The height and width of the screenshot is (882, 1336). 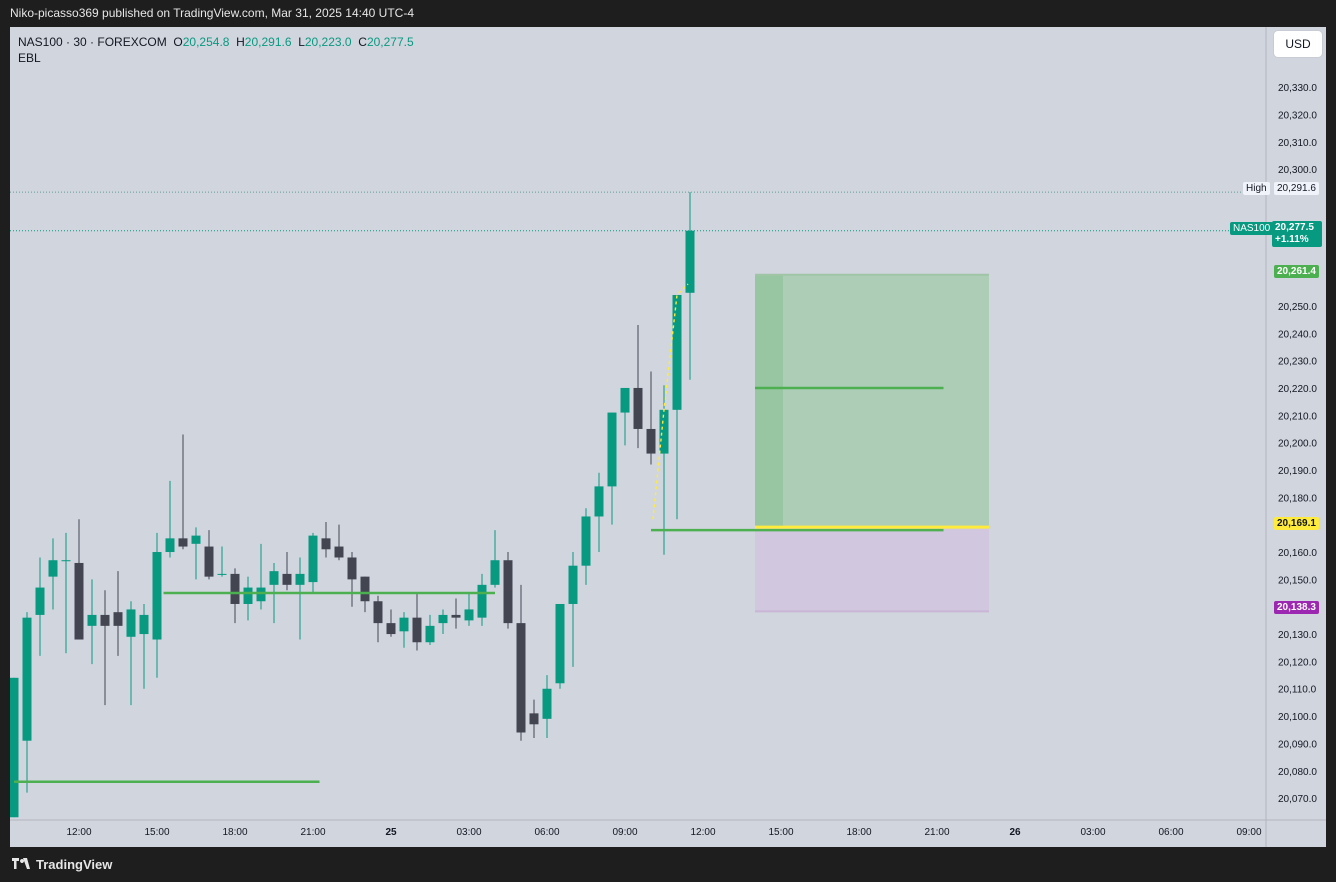 I want to click on y-tick-label: 20,240.0, so click(x=1297, y=334).